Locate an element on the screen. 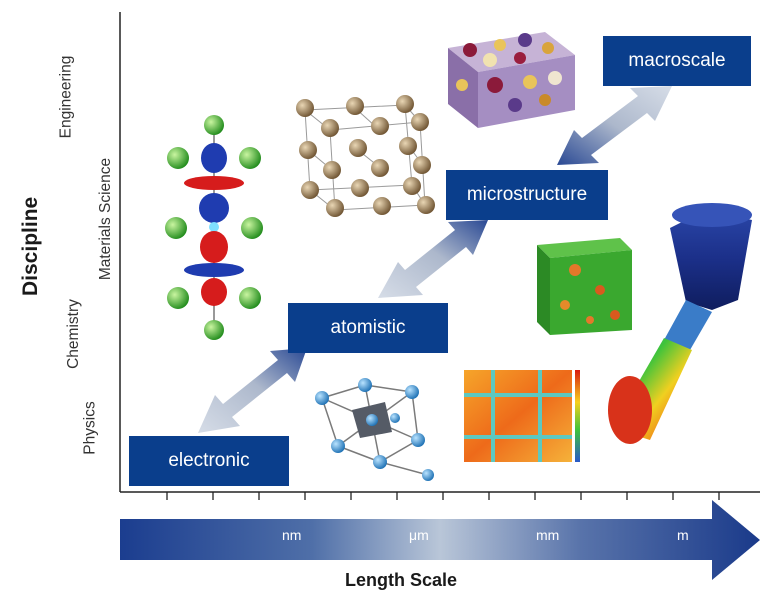 The image size is (763, 597). discipline-label-chemistry: Chemistry is located at coordinates (73, 334).